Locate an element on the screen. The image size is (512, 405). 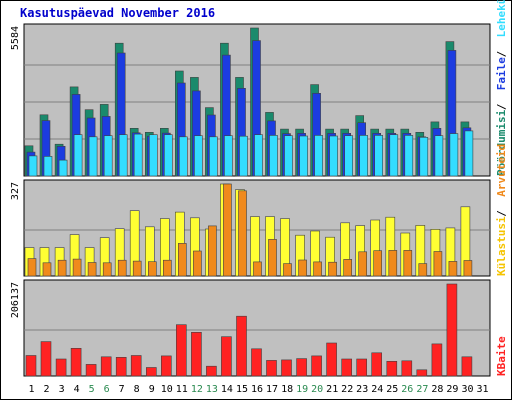
panel-legend: KBaite is located at coordinates (501, 356).